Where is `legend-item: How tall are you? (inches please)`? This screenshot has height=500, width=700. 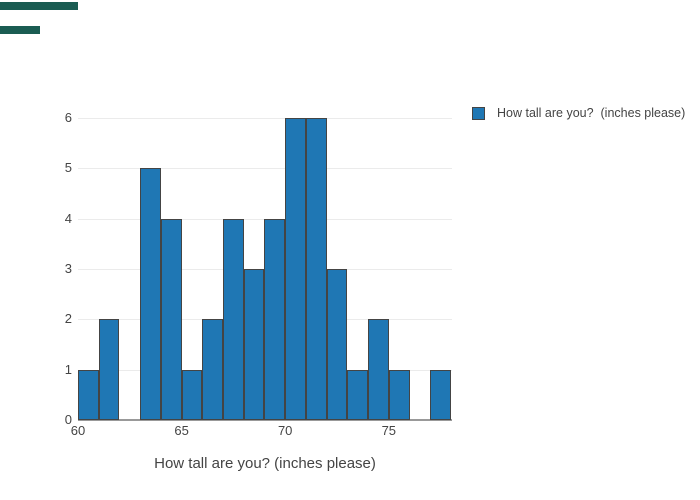 legend-item: How tall are you? (inches please) is located at coordinates (578, 113).